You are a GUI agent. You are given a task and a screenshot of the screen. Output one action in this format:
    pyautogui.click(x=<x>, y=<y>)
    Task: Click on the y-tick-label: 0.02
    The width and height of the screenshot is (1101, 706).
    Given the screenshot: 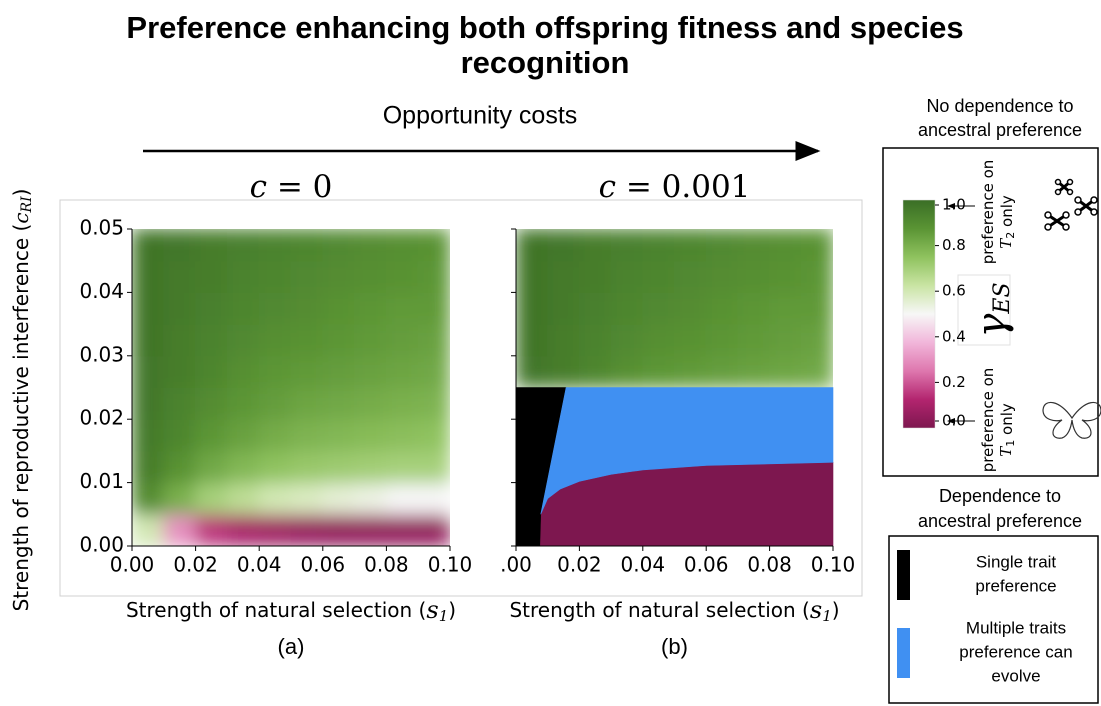 What is the action you would take?
    pyautogui.click(x=101, y=418)
    